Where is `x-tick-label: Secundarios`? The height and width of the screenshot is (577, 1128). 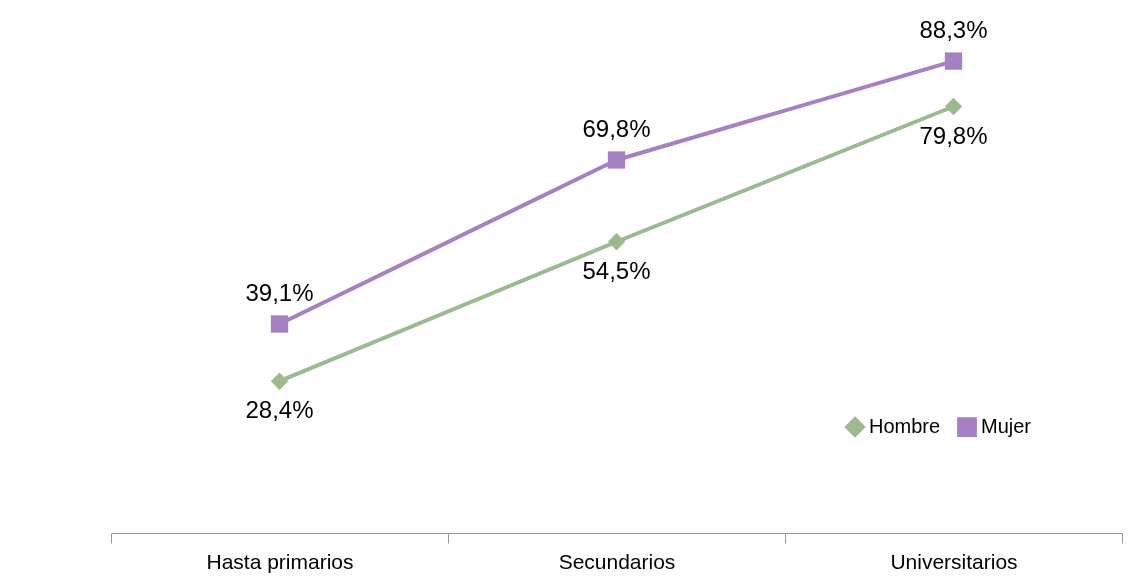
x-tick-label: Secundarios is located at coordinates (617, 561).